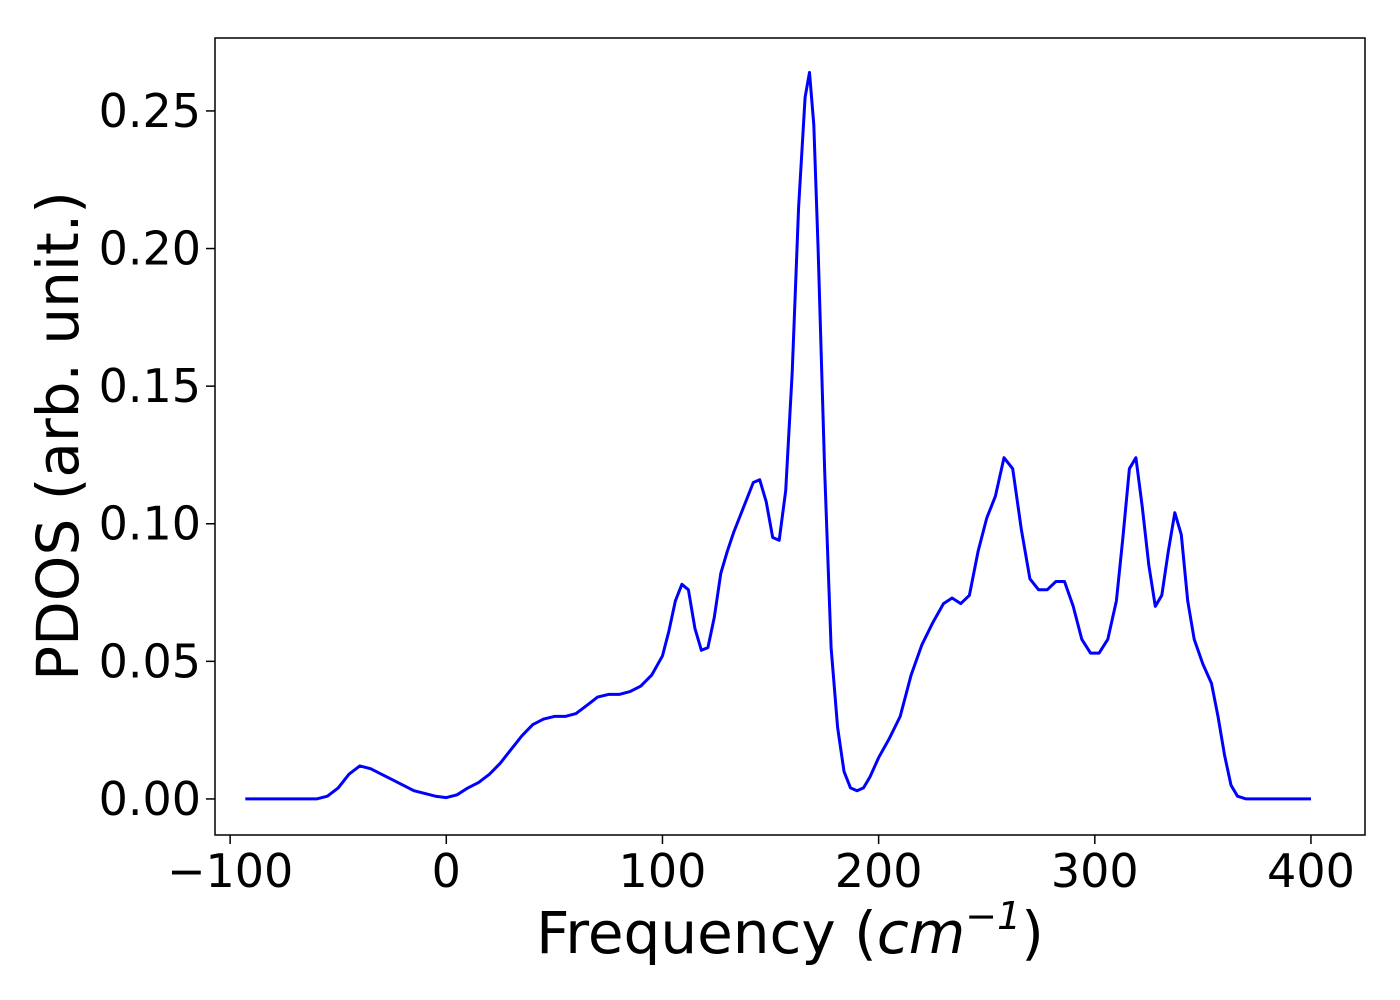 The height and width of the screenshot is (1000, 1400). What do you see at coordinates (790, 930) in the screenshot?
I see `x-axis-label: Frequency (cm−1)` at bounding box center [790, 930].